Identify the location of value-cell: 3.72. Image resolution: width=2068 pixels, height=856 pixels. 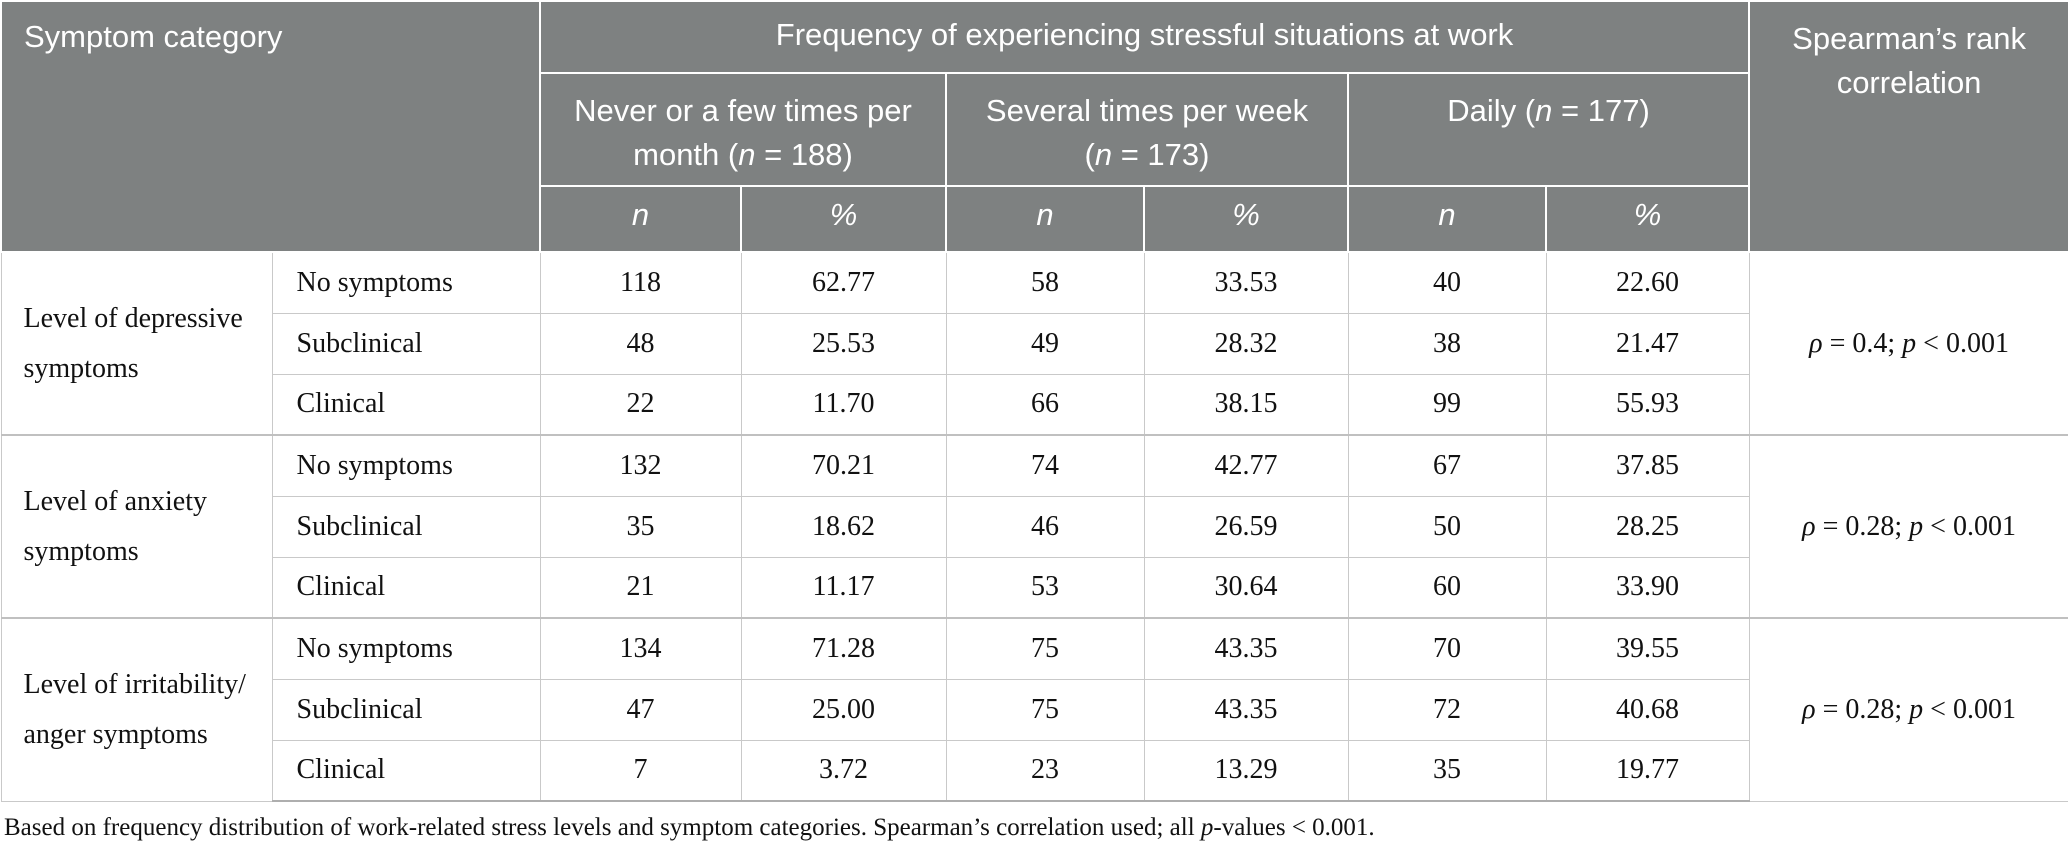
(843, 770).